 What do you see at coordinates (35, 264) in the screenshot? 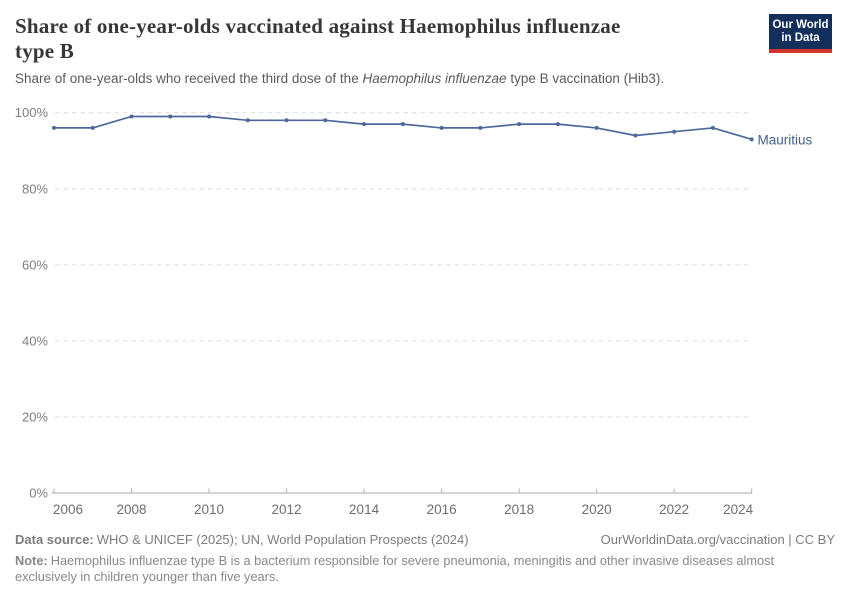
I see `svg-text: 60%` at bounding box center [35, 264].